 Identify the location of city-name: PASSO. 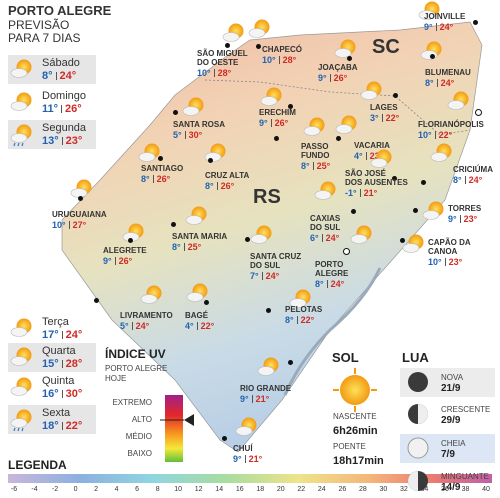
(315, 146).